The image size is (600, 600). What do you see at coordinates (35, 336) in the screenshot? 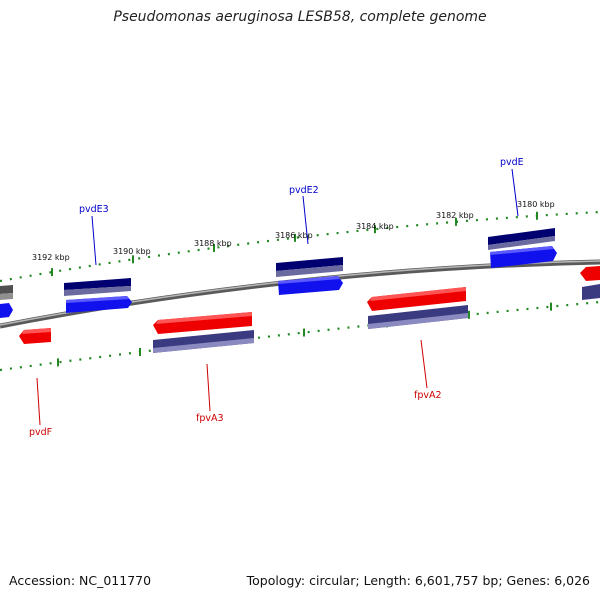
I see `gene-pvdF` at bounding box center [35, 336].